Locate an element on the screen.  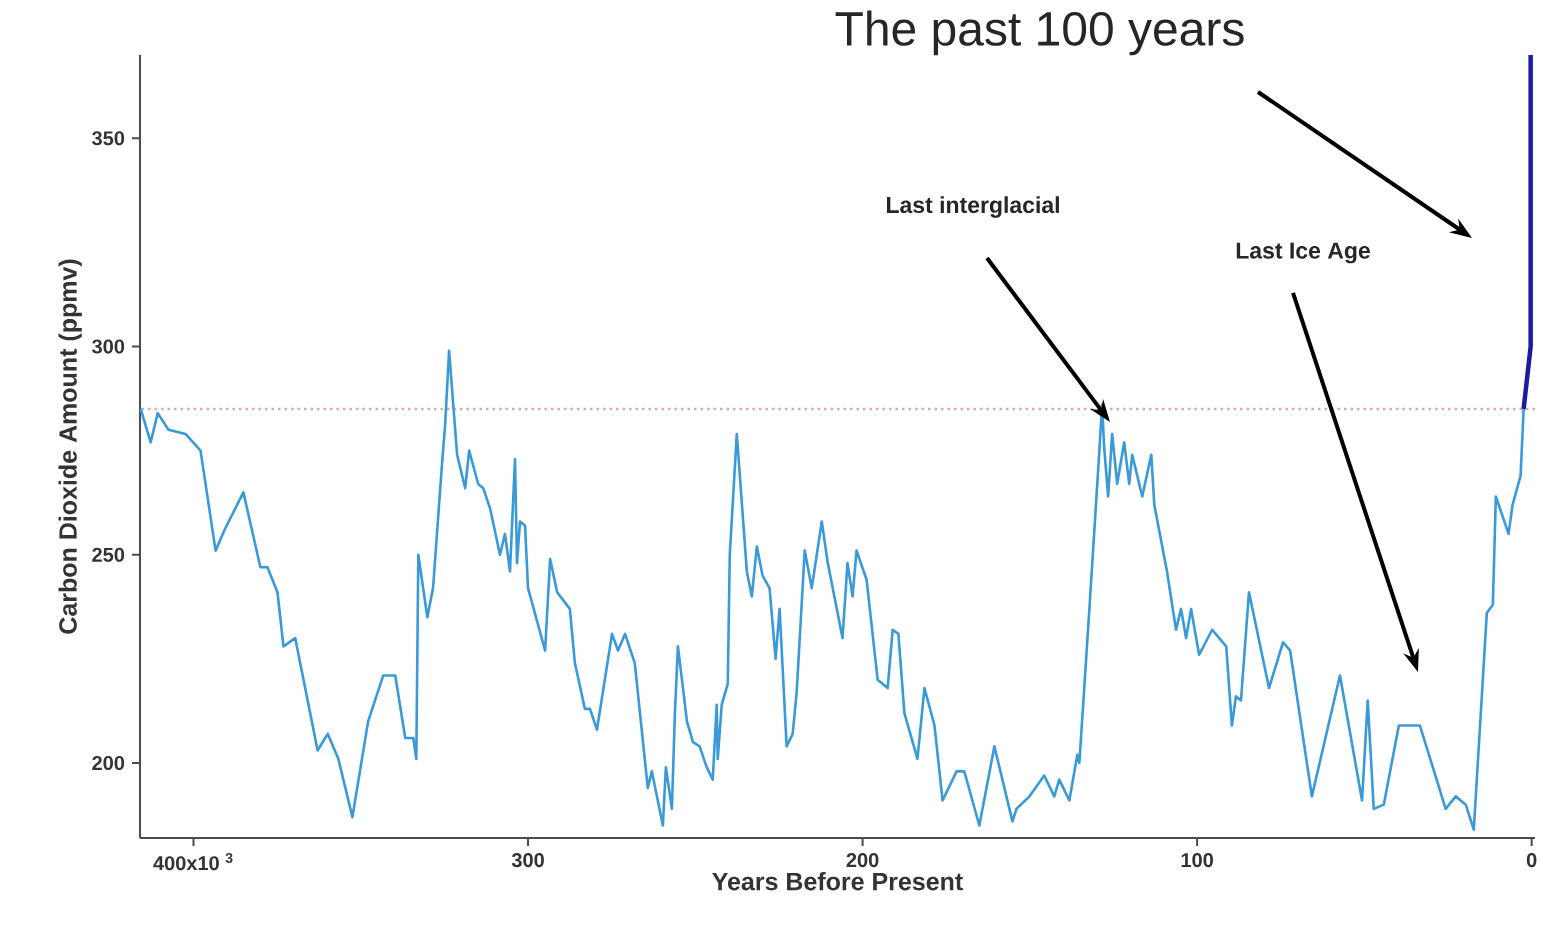
y-axis-title: Carbon Dioxide Amount (ppmv) is located at coordinates (70, 446).